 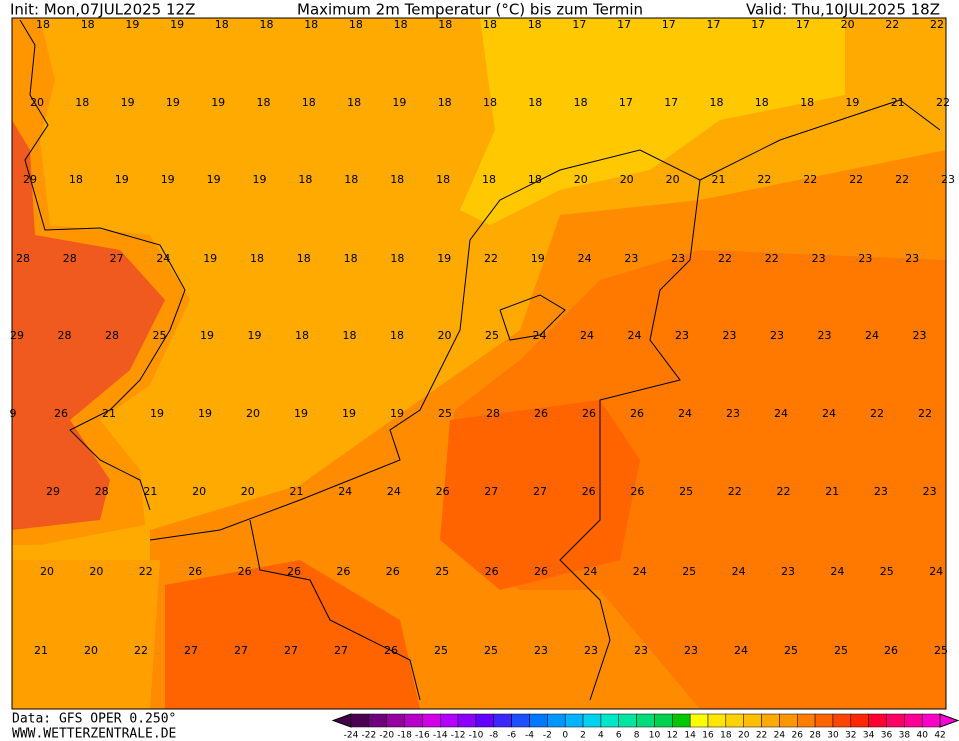 What do you see at coordinates (351, 736) in the screenshot?
I see `colorbar-label: -24` at bounding box center [351, 736].